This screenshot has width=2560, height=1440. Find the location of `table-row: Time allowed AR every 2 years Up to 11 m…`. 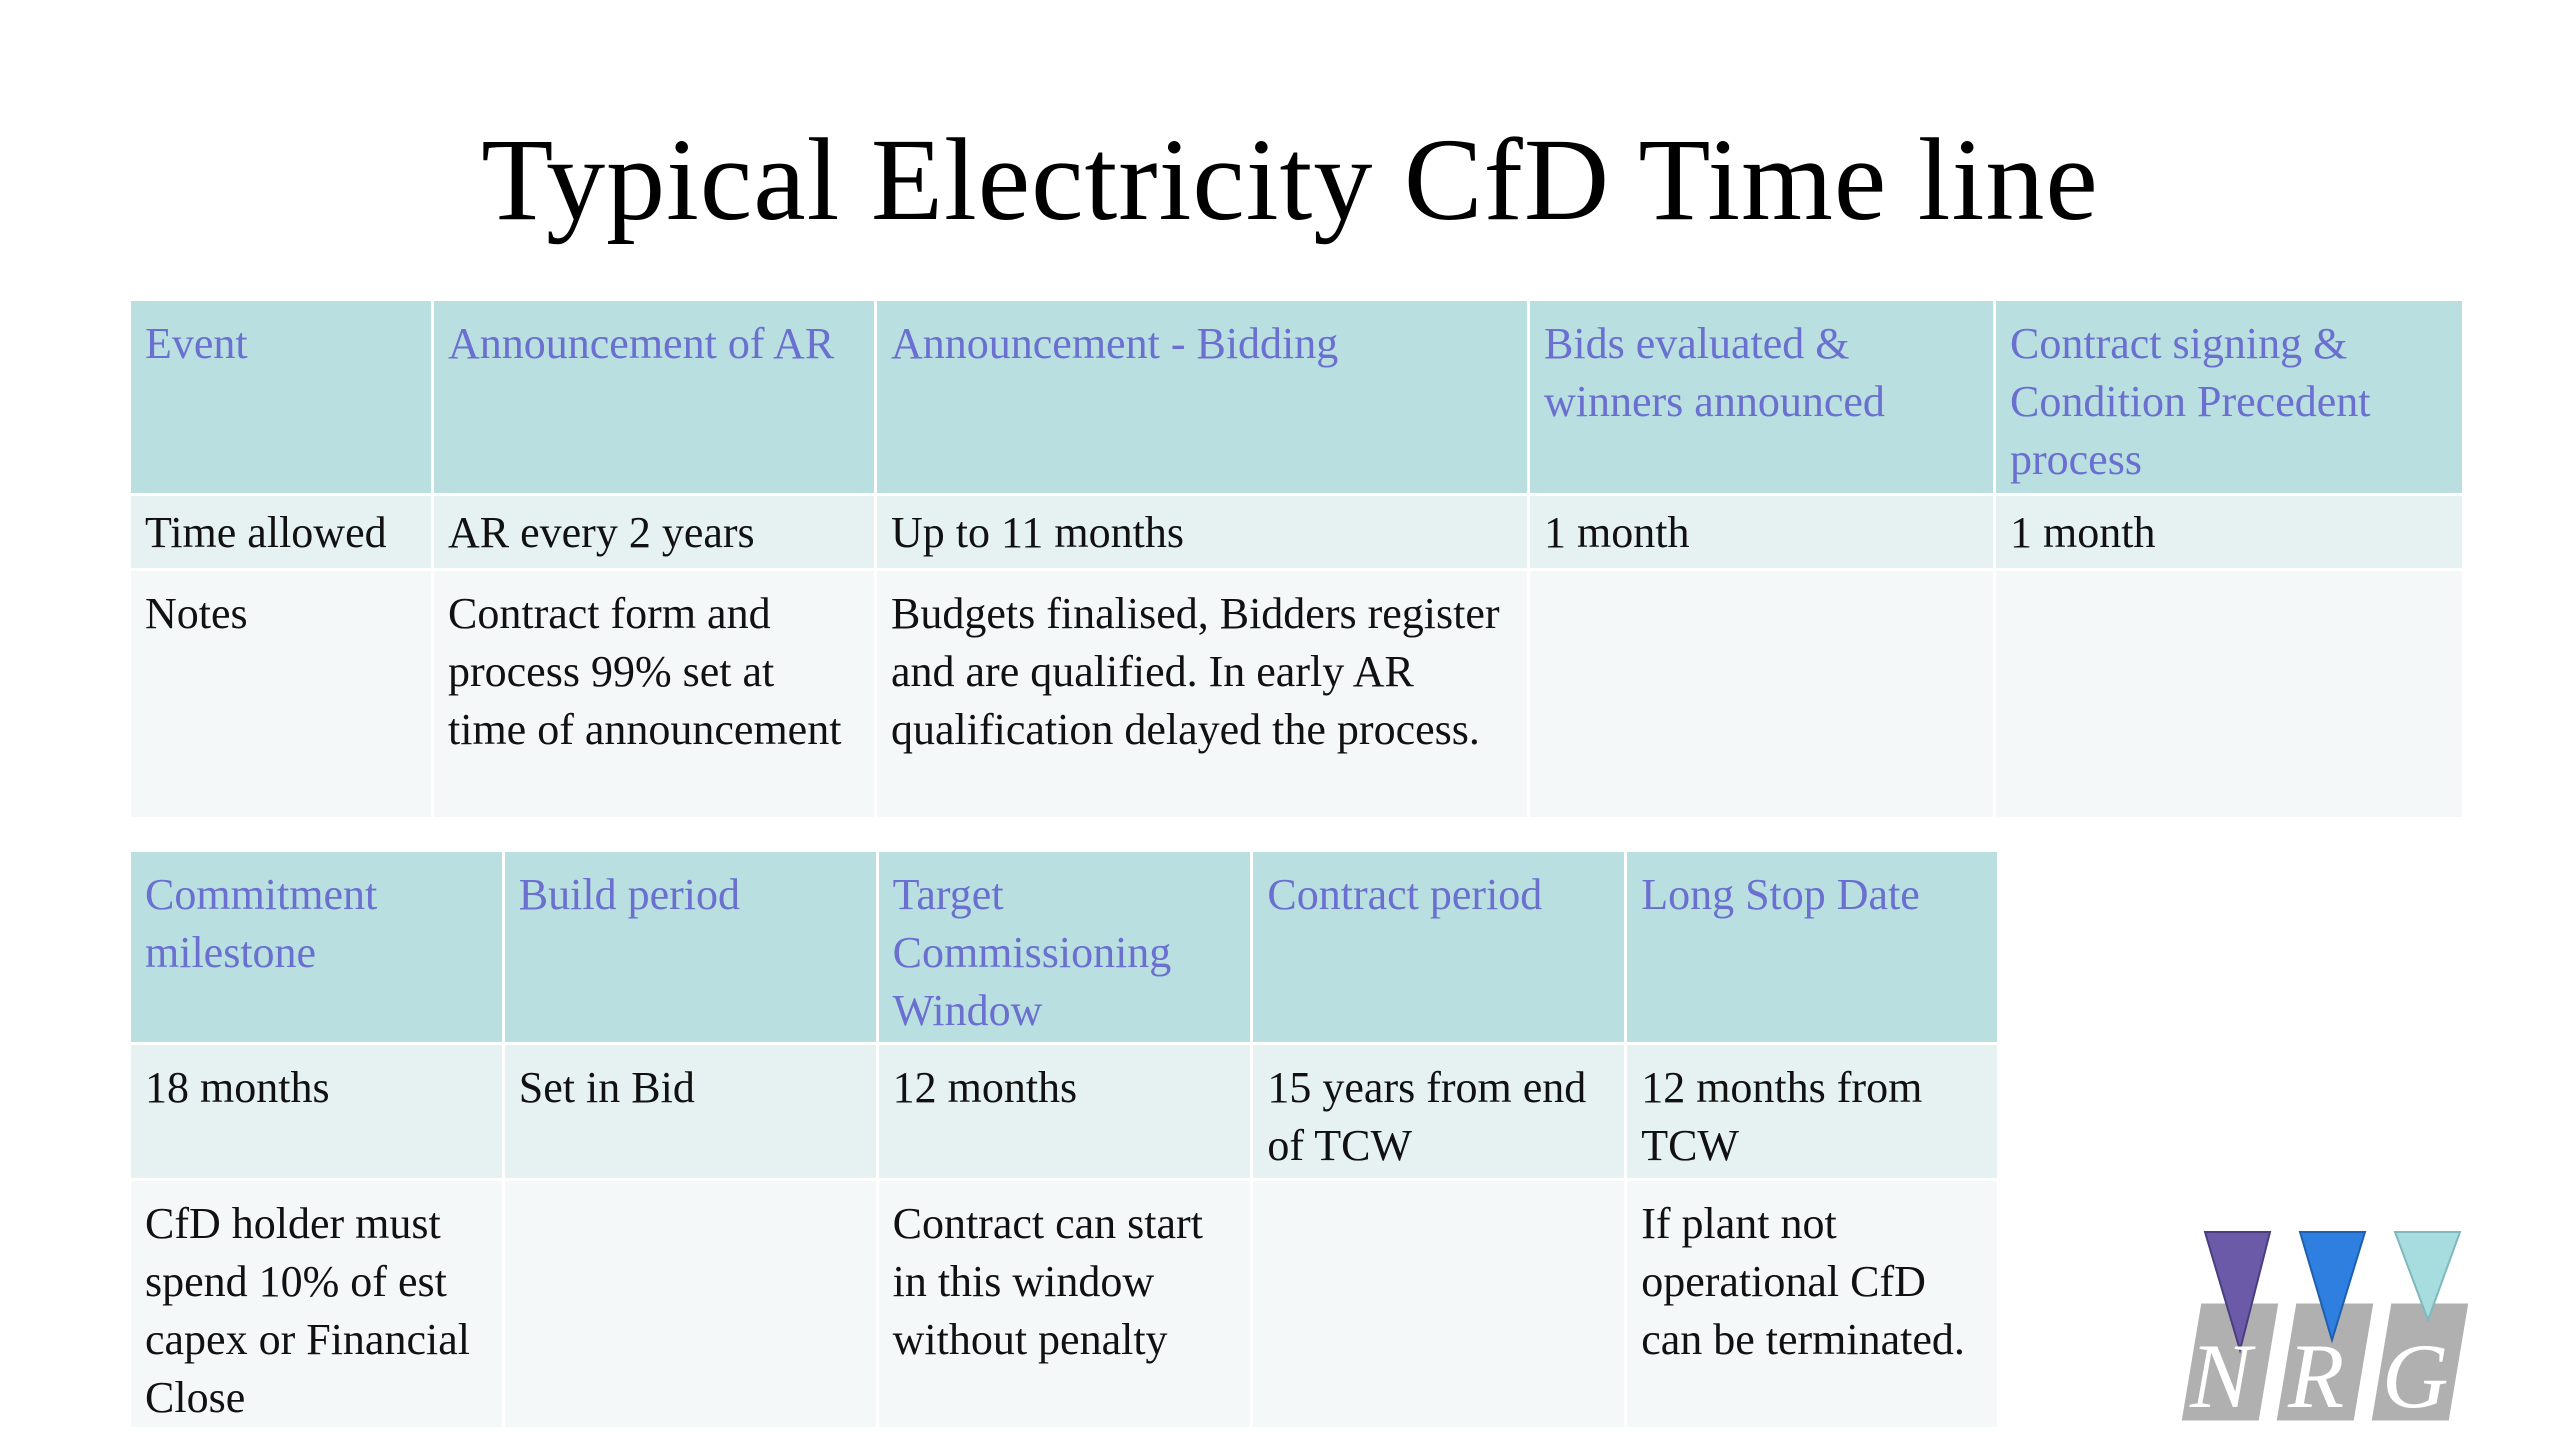

table-row: Time allowed AR every 2 years Up to 11 m… is located at coordinates (1296, 532).